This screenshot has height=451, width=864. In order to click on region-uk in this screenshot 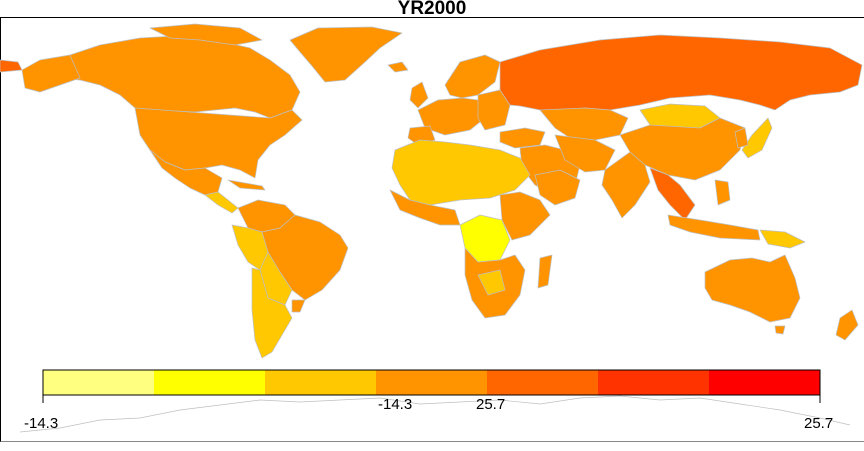, I will do `click(419, 95)`.